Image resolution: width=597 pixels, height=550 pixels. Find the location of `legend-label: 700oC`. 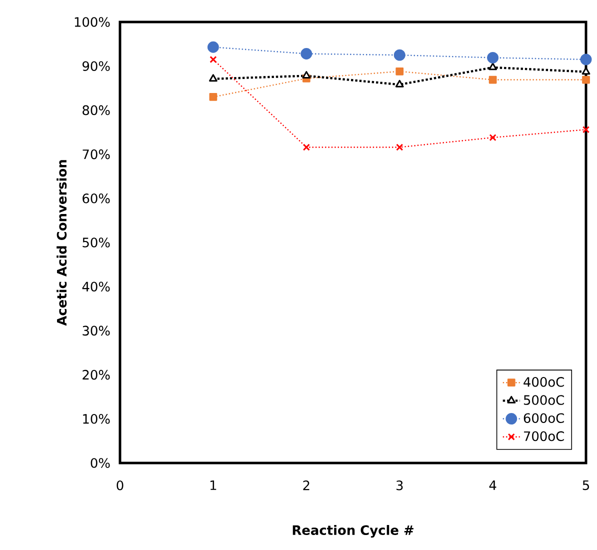

legend-label: 700oC is located at coordinates (544, 436).